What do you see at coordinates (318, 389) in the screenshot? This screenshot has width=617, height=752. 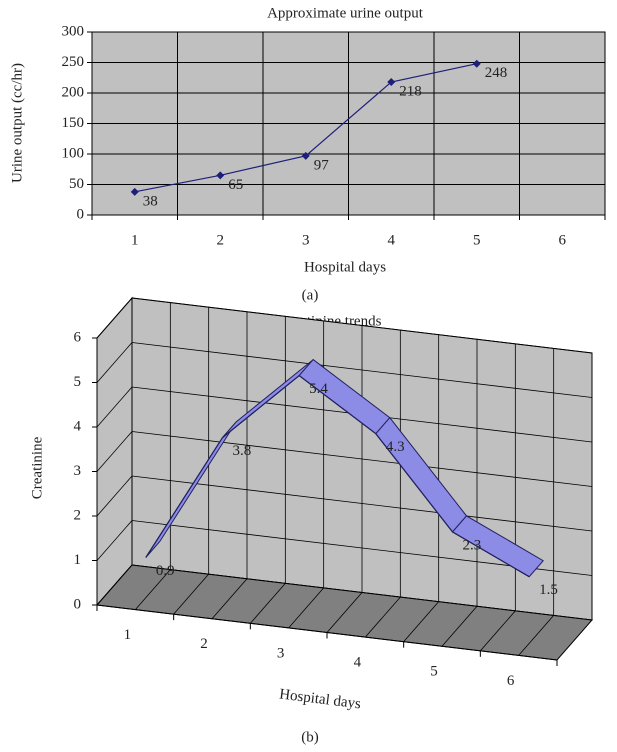 I see `value-label: 5.4` at bounding box center [318, 389].